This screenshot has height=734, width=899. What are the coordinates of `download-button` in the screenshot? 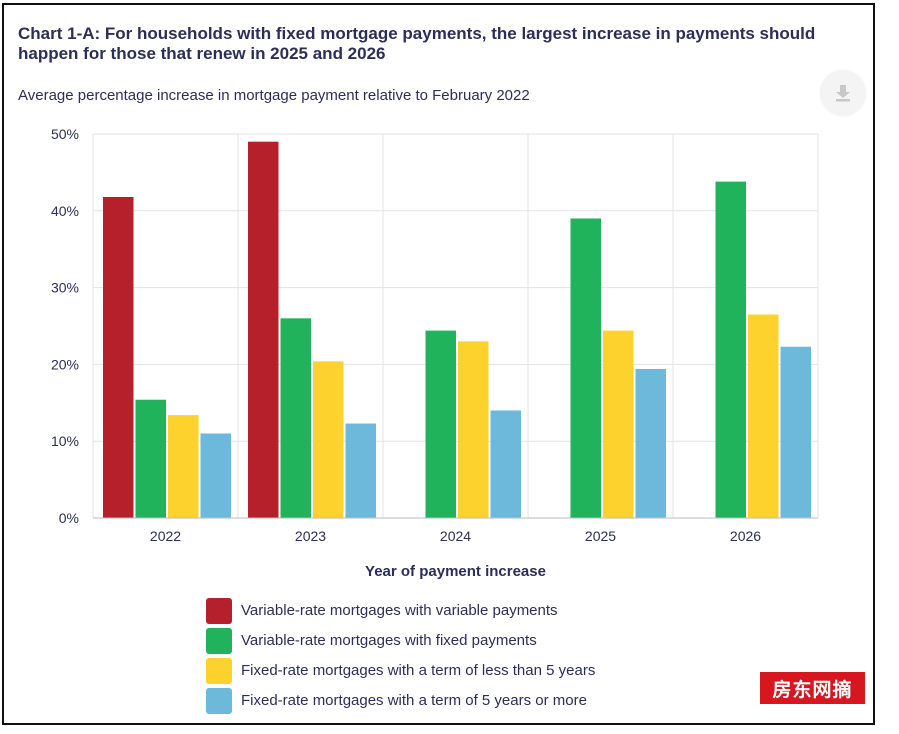 It's located at (843, 93).